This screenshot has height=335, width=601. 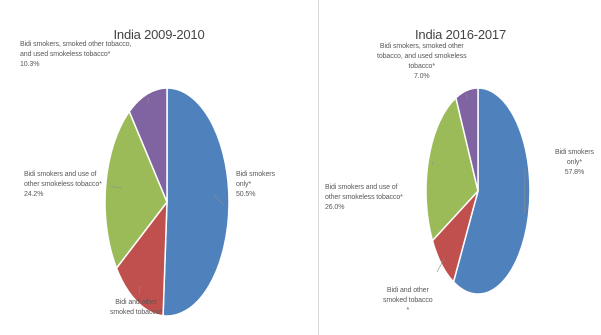 What do you see at coordinates (246, 194) in the screenshot?
I see `slice-value-label: 50.5%` at bounding box center [246, 194].